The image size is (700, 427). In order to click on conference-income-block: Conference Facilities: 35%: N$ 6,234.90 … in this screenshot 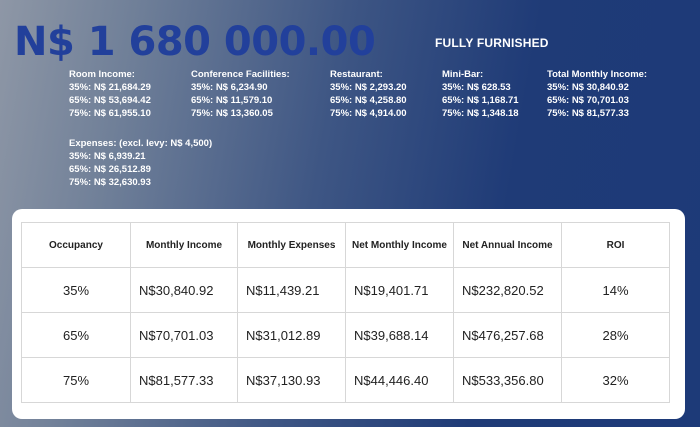, I will do `click(240, 94)`.